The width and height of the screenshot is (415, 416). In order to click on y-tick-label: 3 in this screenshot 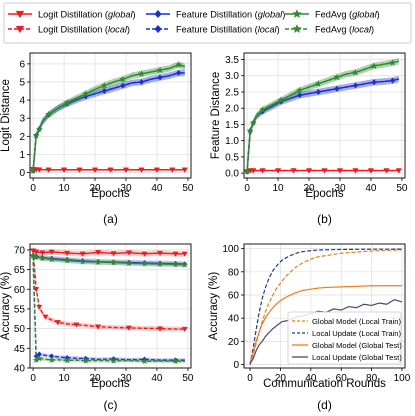, I will do `click(22, 119)`.